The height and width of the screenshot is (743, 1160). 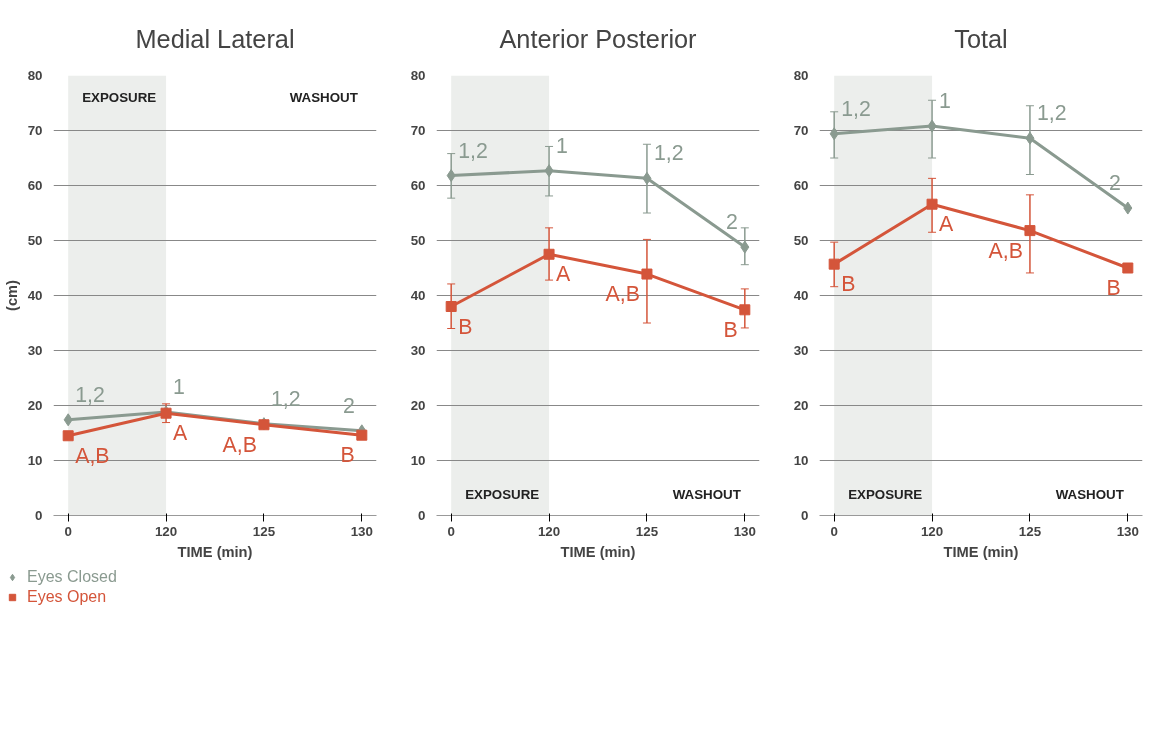 What do you see at coordinates (598, 39) in the screenshot?
I see `chart-title: Anterior Posterior` at bounding box center [598, 39].